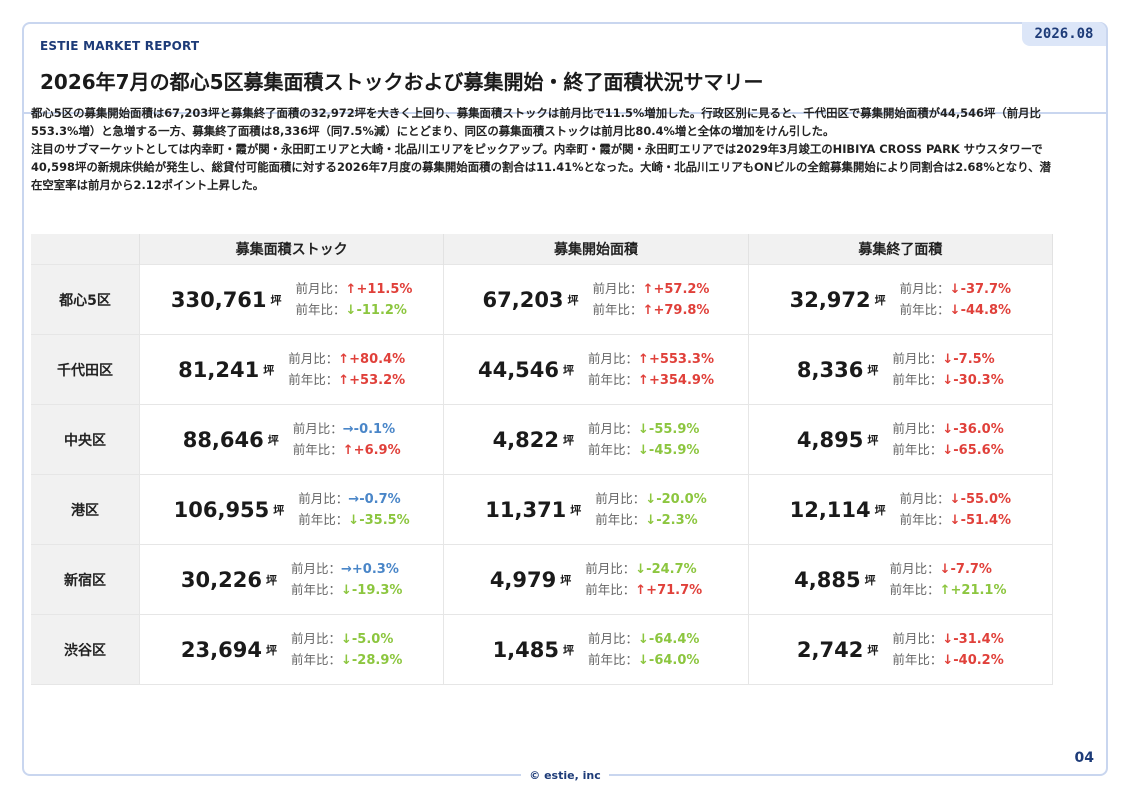 This screenshot has width=1131, height=800. I want to click on yoy-value: -35.5%, so click(384, 520).